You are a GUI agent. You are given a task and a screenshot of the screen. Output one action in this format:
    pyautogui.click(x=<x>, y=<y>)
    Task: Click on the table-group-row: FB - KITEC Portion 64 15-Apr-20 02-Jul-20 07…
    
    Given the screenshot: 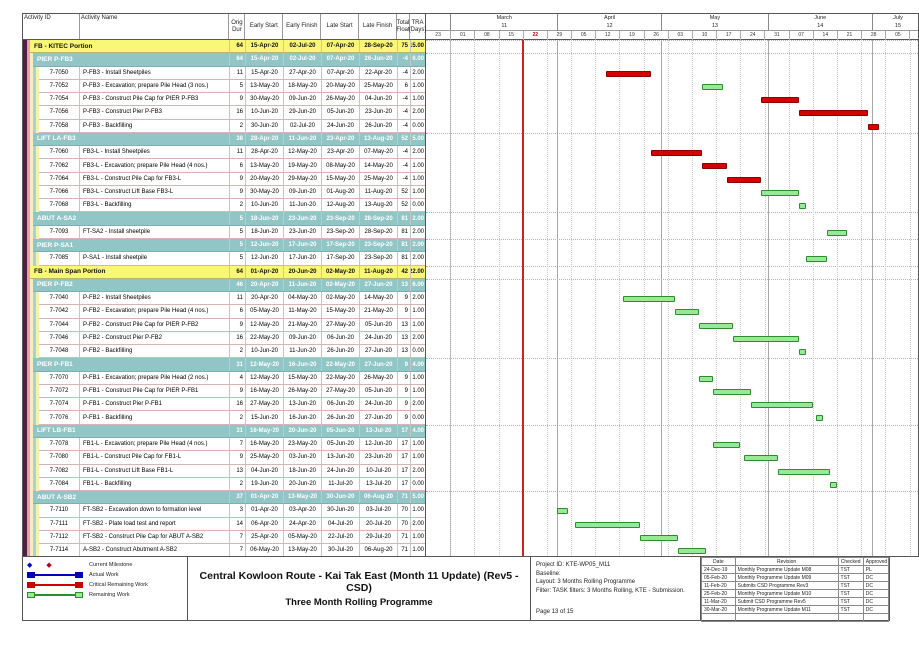 What is the action you would take?
    pyautogui.click(x=224, y=47)
    